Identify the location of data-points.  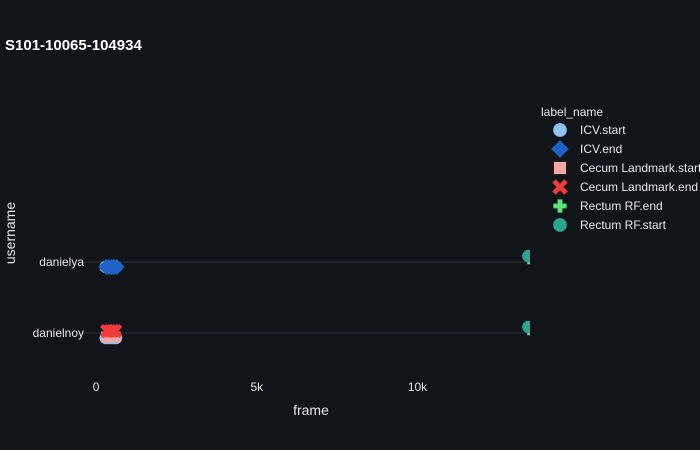
(314, 297).